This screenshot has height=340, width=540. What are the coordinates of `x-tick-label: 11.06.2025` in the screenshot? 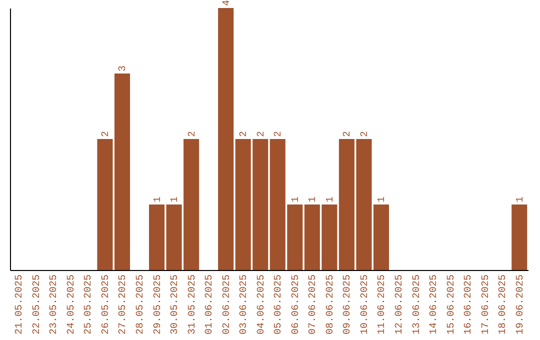 It's located at (382, 304).